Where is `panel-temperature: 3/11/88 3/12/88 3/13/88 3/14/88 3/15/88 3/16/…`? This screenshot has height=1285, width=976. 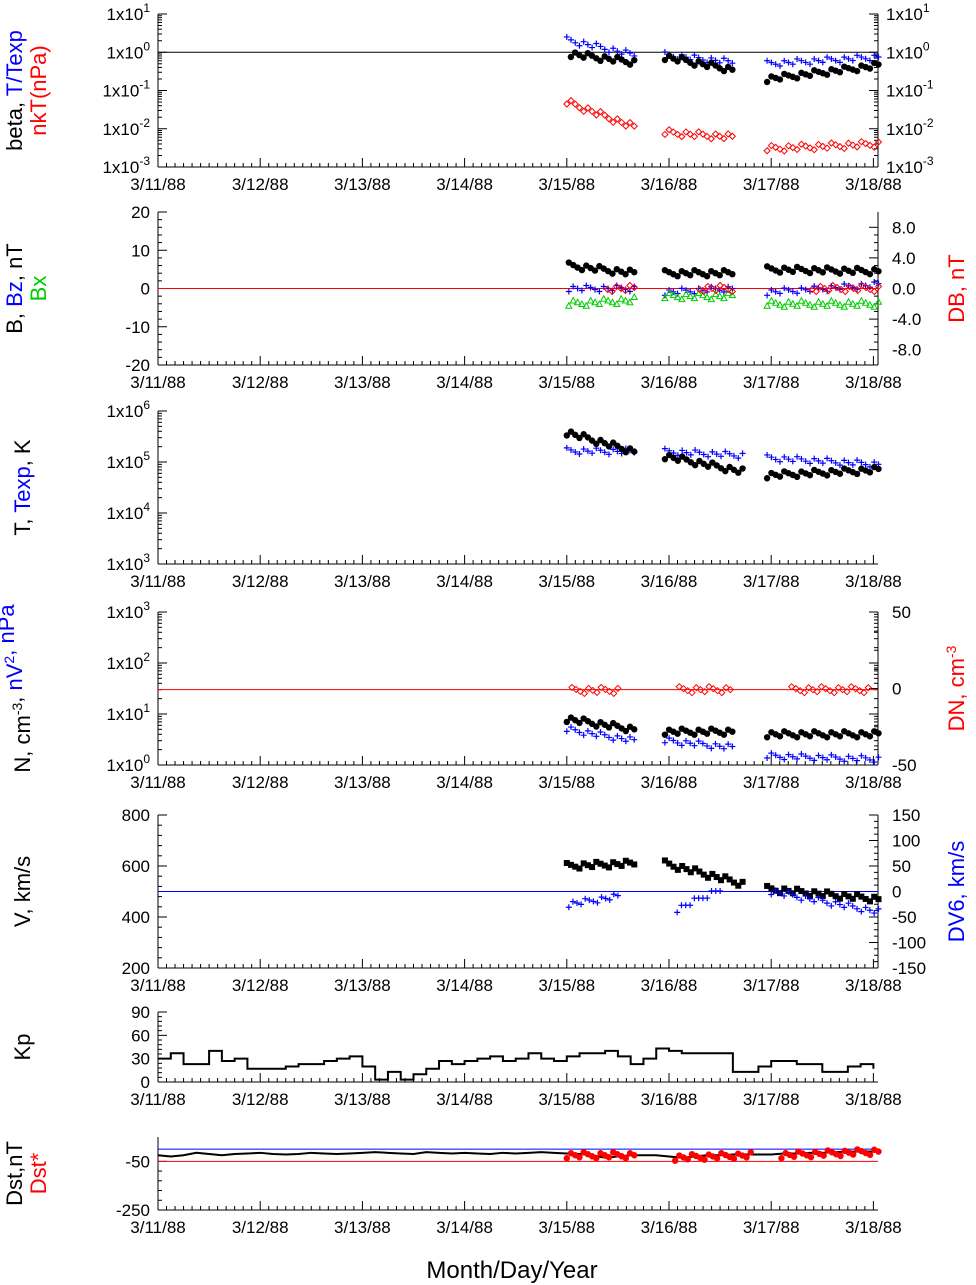 panel-temperature: 3/11/88 3/12/88 3/13/88 3/14/88 3/15/88 3/16/… is located at coordinates (456, 494).